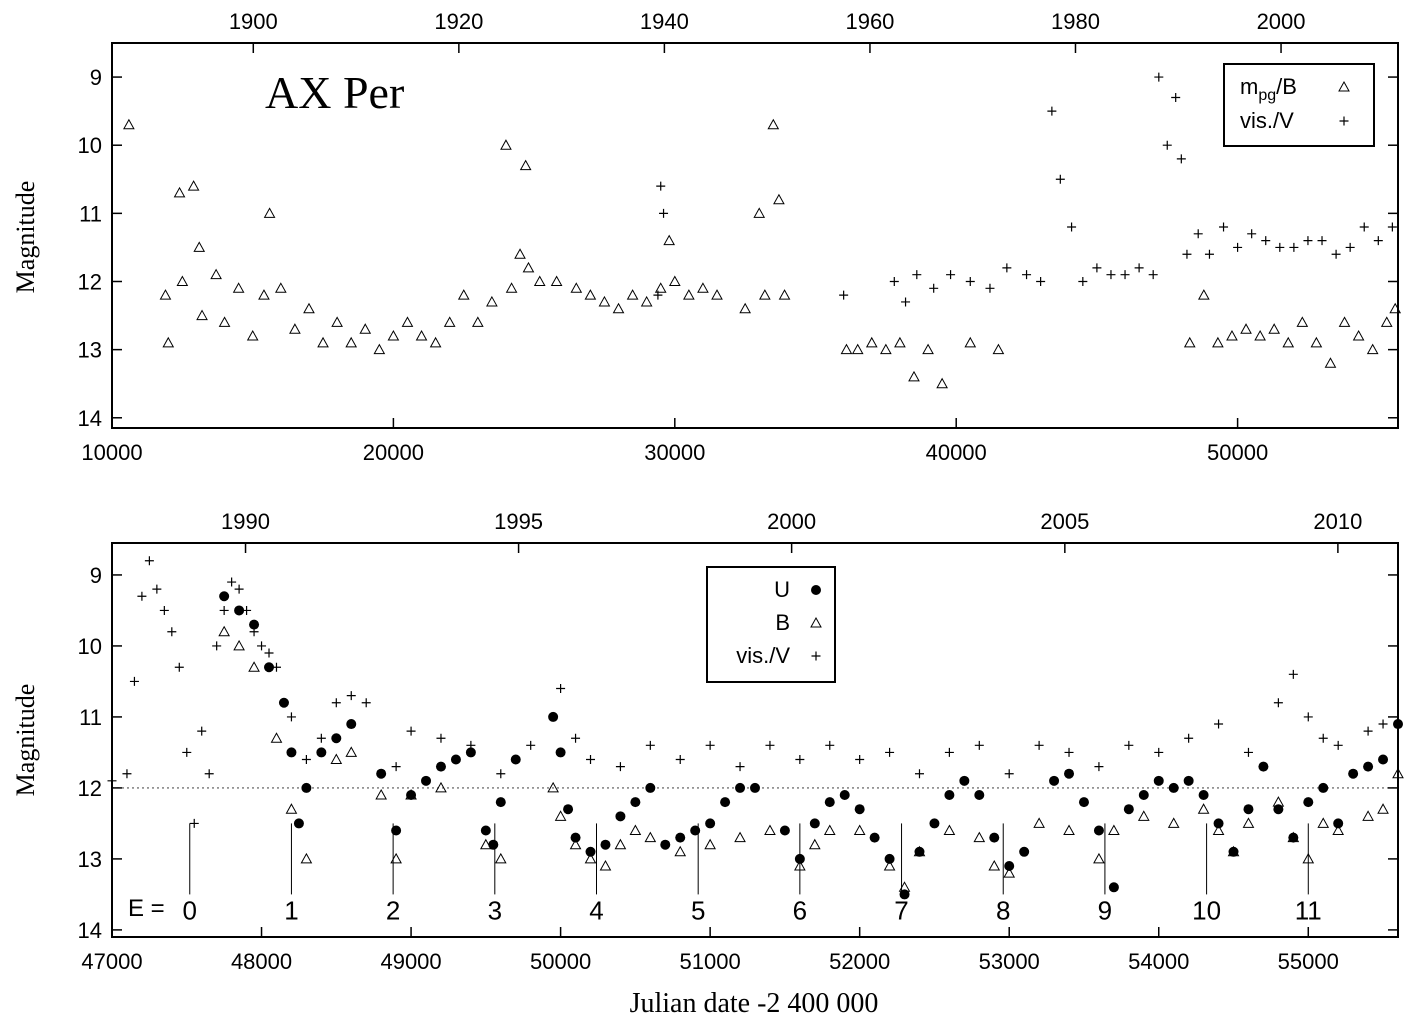 The width and height of the screenshot is (1416, 1021). What do you see at coordinates (596, 910) in the screenshot?
I see `epoch-label: 4` at bounding box center [596, 910].